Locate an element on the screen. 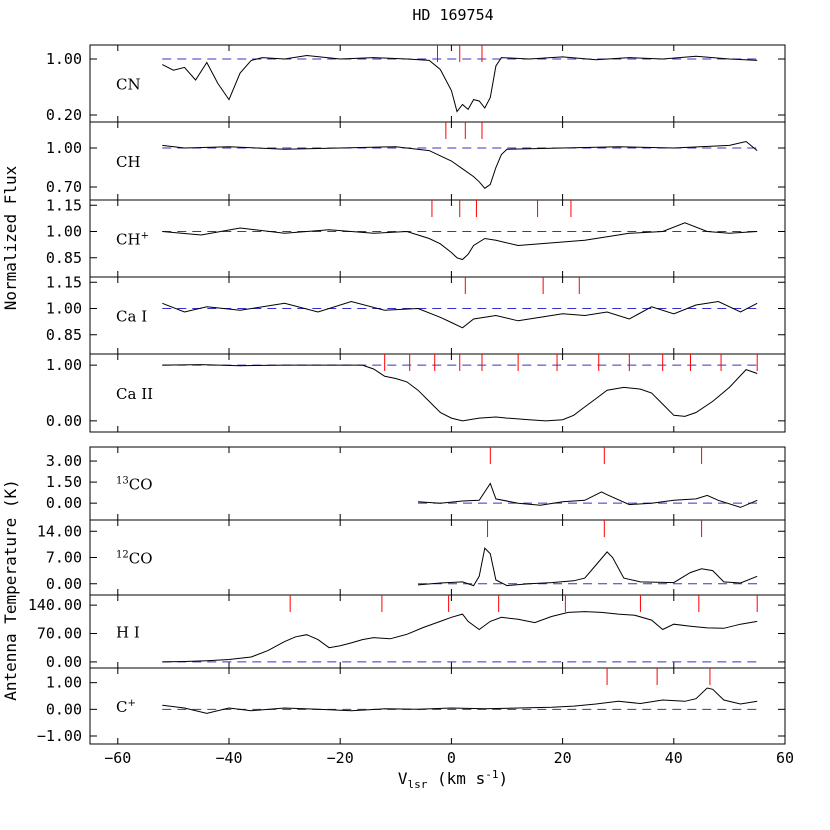 This screenshot has width=830, height=830. y-tick-label: 0.70 is located at coordinates (64, 187).